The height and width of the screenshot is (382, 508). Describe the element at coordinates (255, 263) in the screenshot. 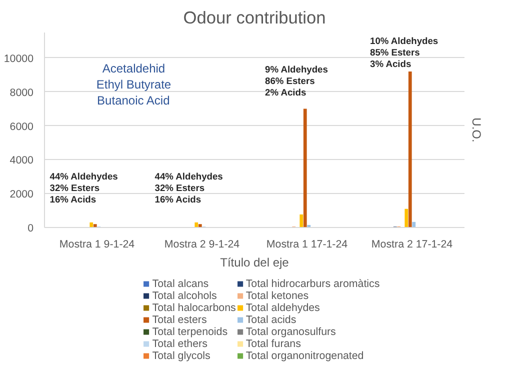

I see `x-axis-title: Título del eje` at that location.